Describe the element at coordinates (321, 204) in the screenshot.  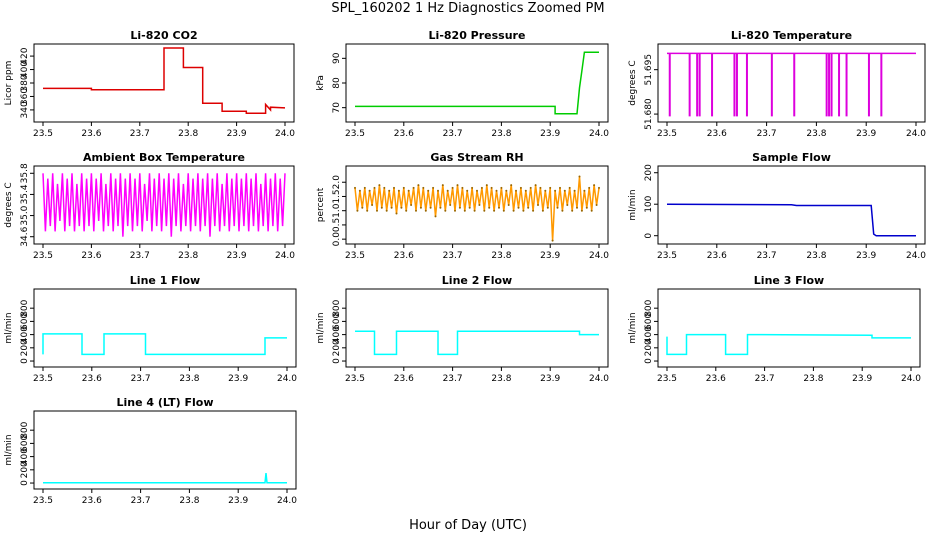
I see `y-axis-label: percent` at that location.